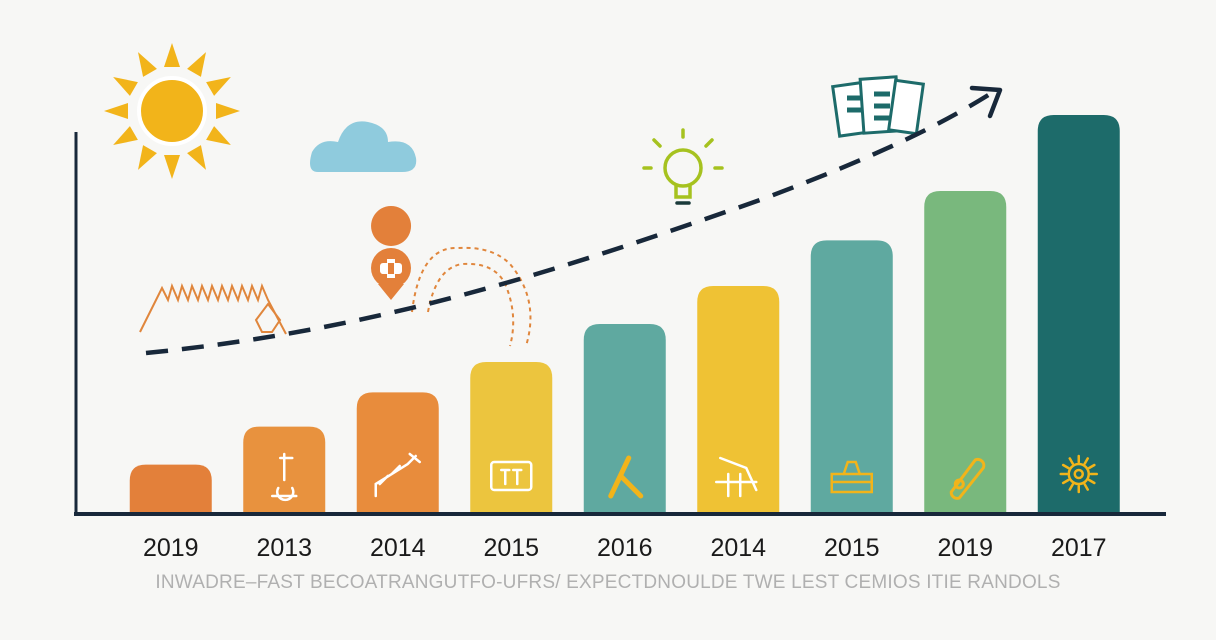 Image resolution: width=1216 pixels, height=640 pixels. What do you see at coordinates (626, 477) in the screenshot?
I see `hammer-icon` at bounding box center [626, 477].